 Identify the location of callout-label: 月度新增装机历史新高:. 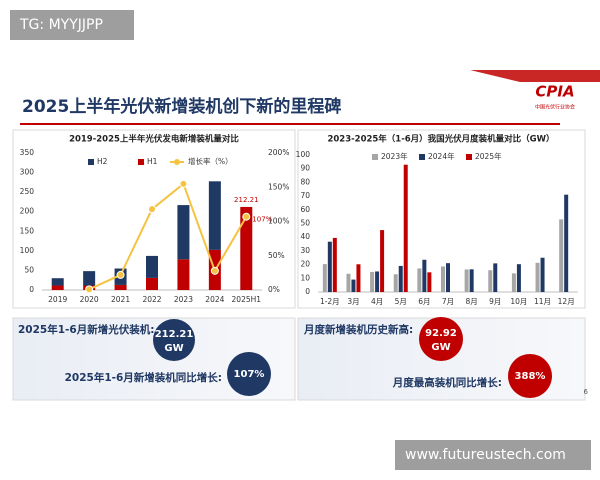
(358, 329).